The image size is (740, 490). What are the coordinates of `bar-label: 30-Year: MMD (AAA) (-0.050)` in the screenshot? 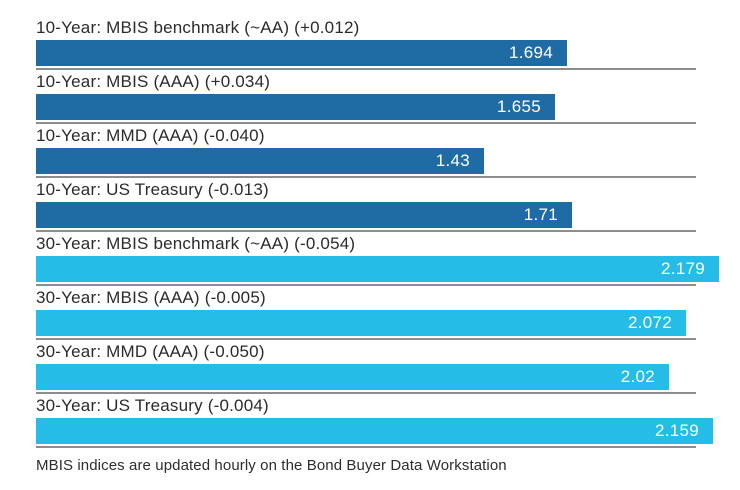 It's located at (150, 351).